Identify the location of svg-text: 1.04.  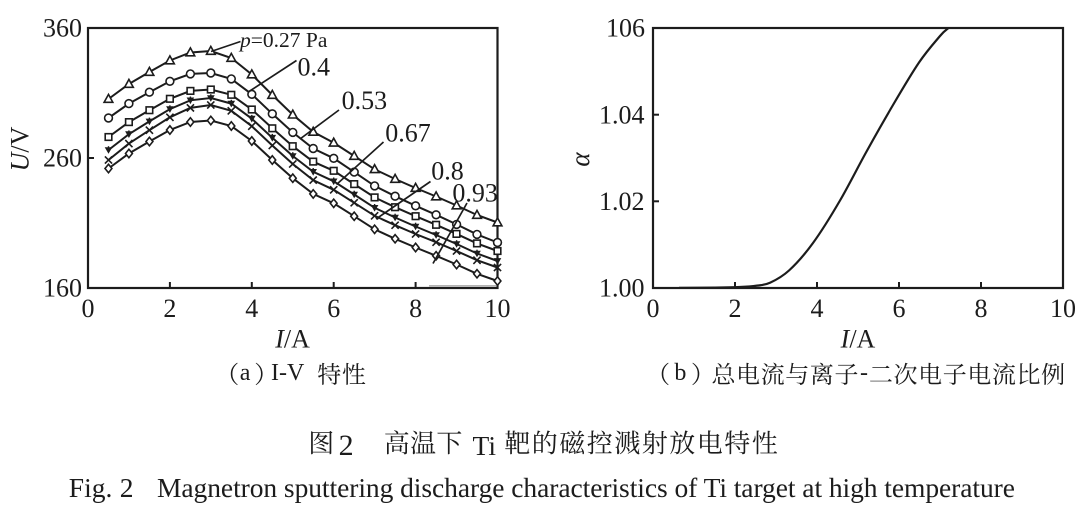
(622, 115).